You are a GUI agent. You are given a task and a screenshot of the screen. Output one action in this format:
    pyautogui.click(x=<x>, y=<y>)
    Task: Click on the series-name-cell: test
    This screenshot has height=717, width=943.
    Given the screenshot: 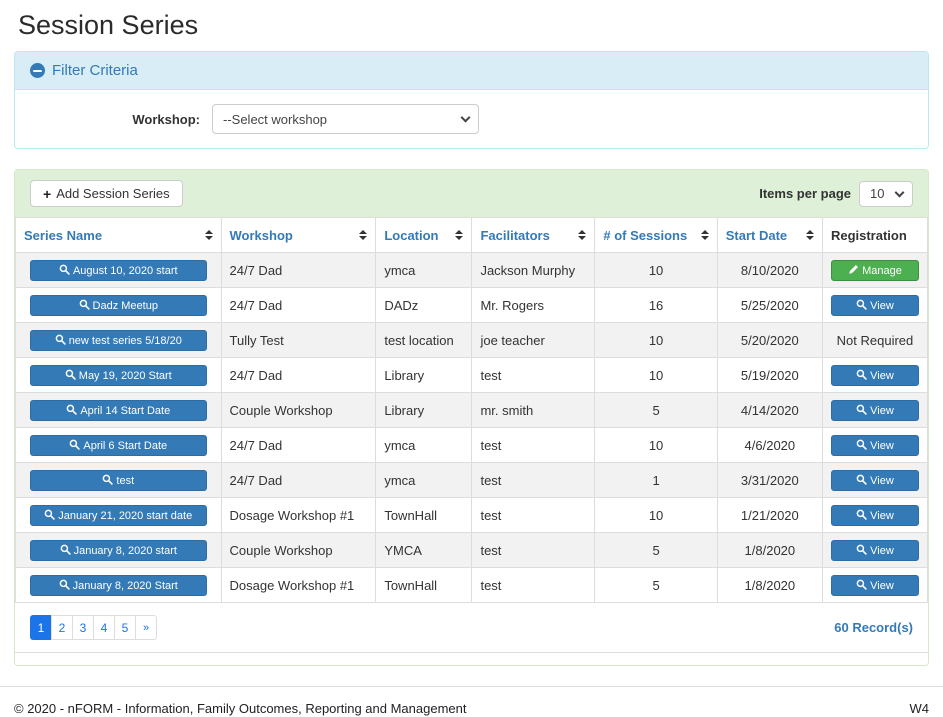 What is the action you would take?
    pyautogui.click(x=118, y=480)
    